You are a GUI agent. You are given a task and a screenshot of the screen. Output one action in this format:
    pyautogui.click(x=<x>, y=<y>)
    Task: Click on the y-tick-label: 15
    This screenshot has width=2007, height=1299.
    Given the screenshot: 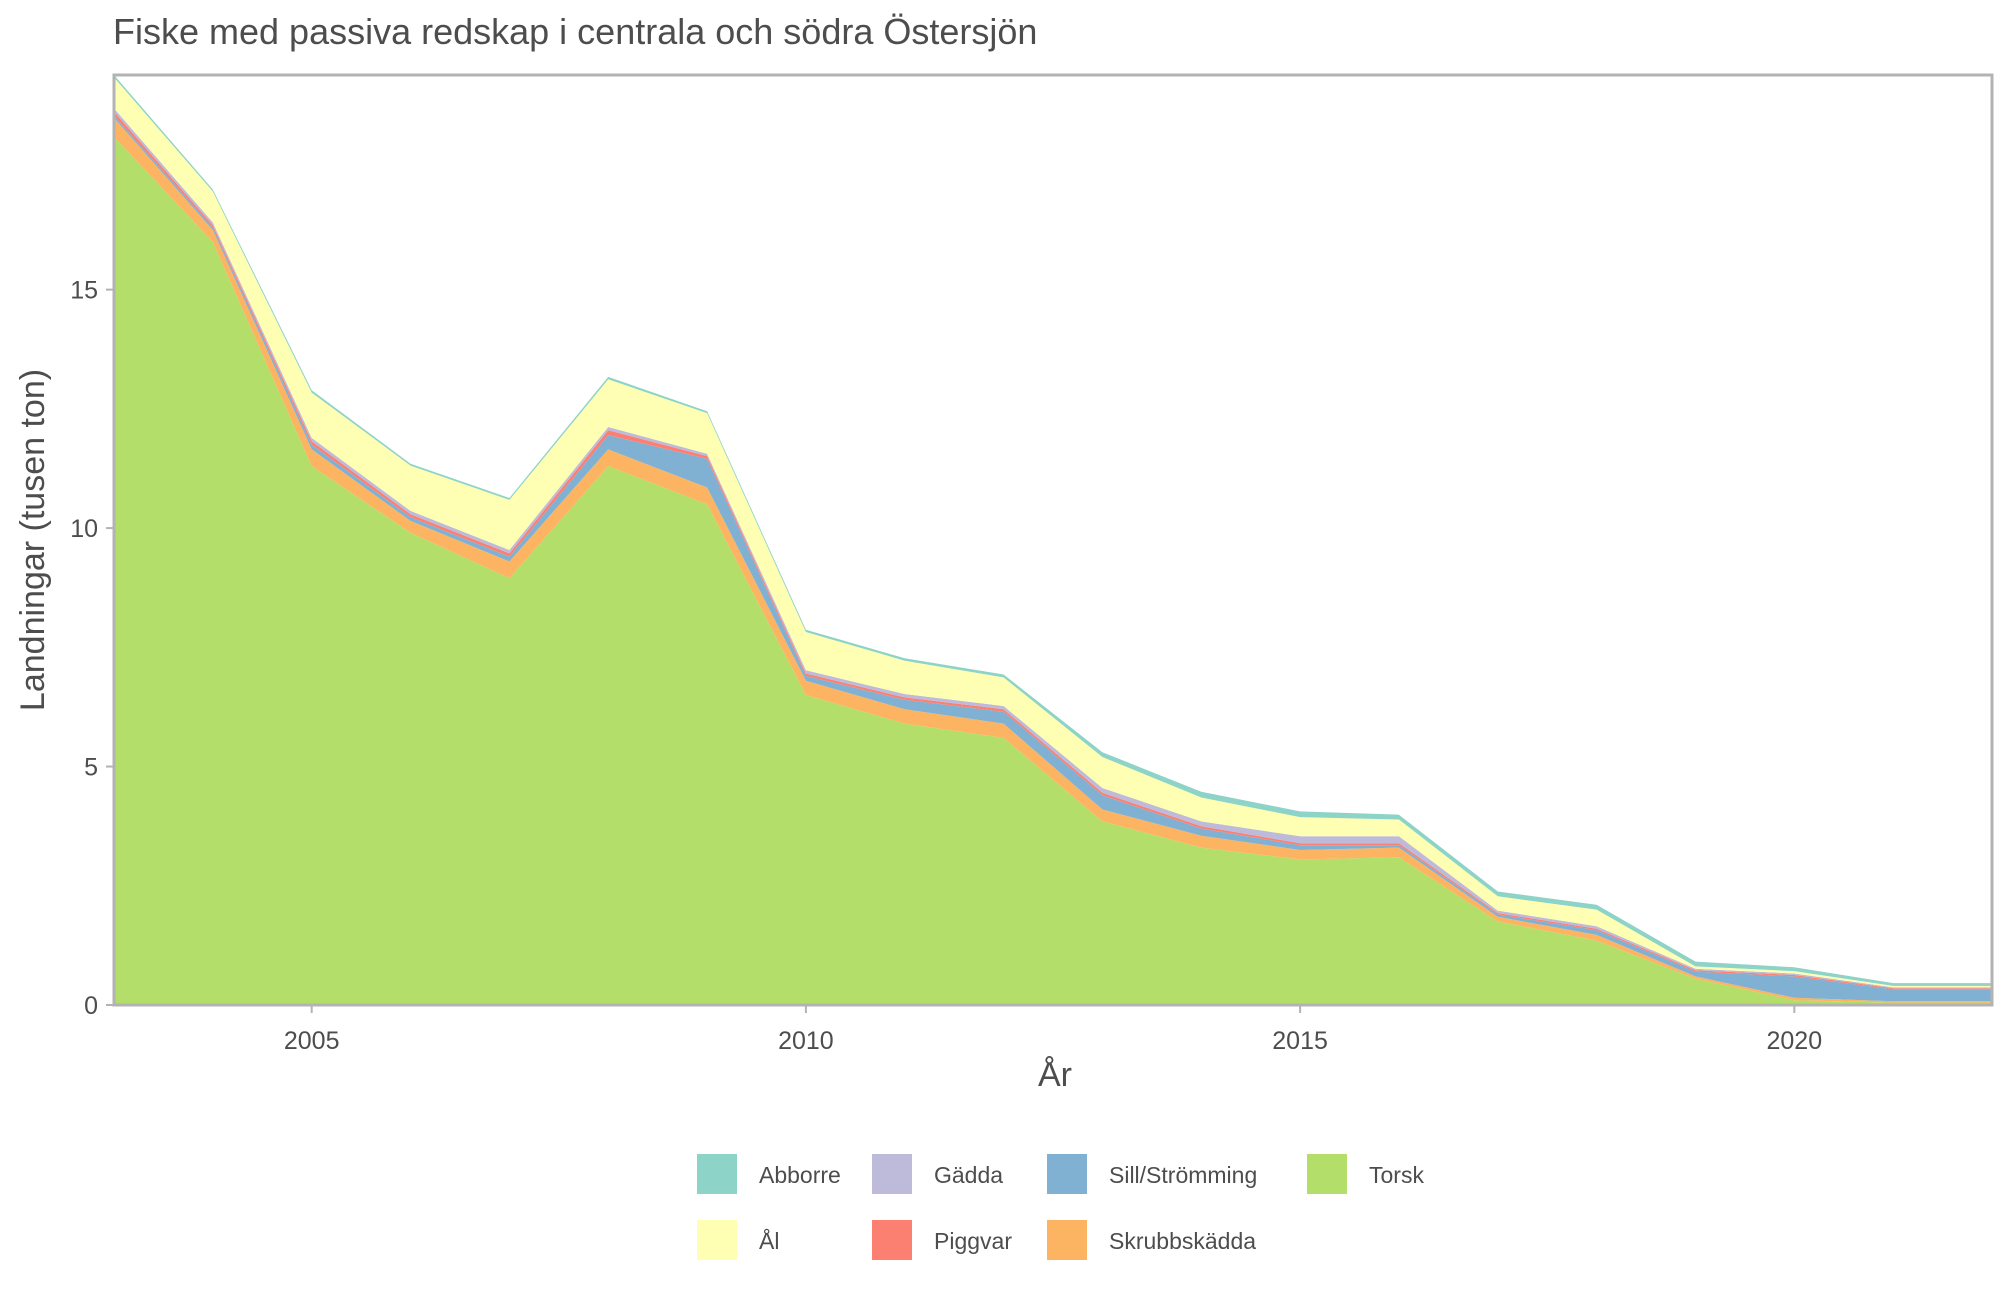 What is the action you would take?
    pyautogui.click(x=84, y=291)
    